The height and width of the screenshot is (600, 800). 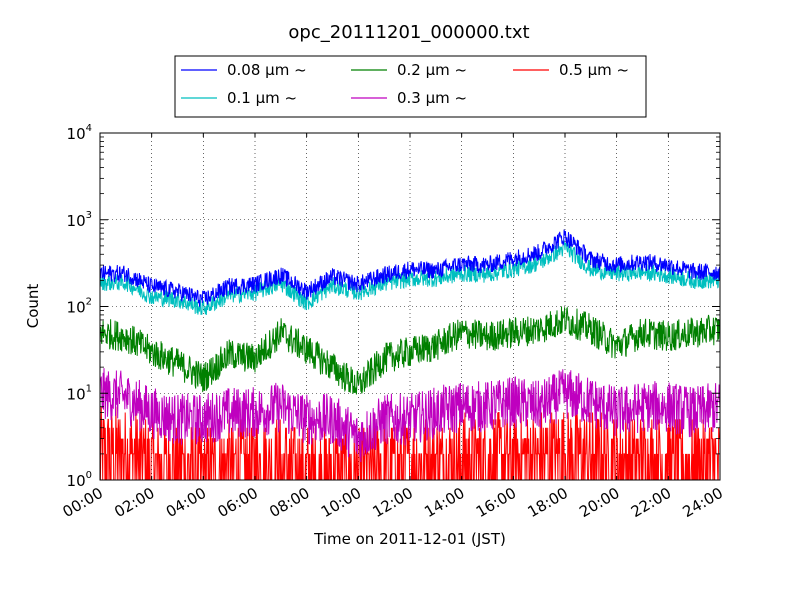 What do you see at coordinates (267, 70) in the screenshot?
I see `legend-label-0: 0.08 μm ~` at bounding box center [267, 70].